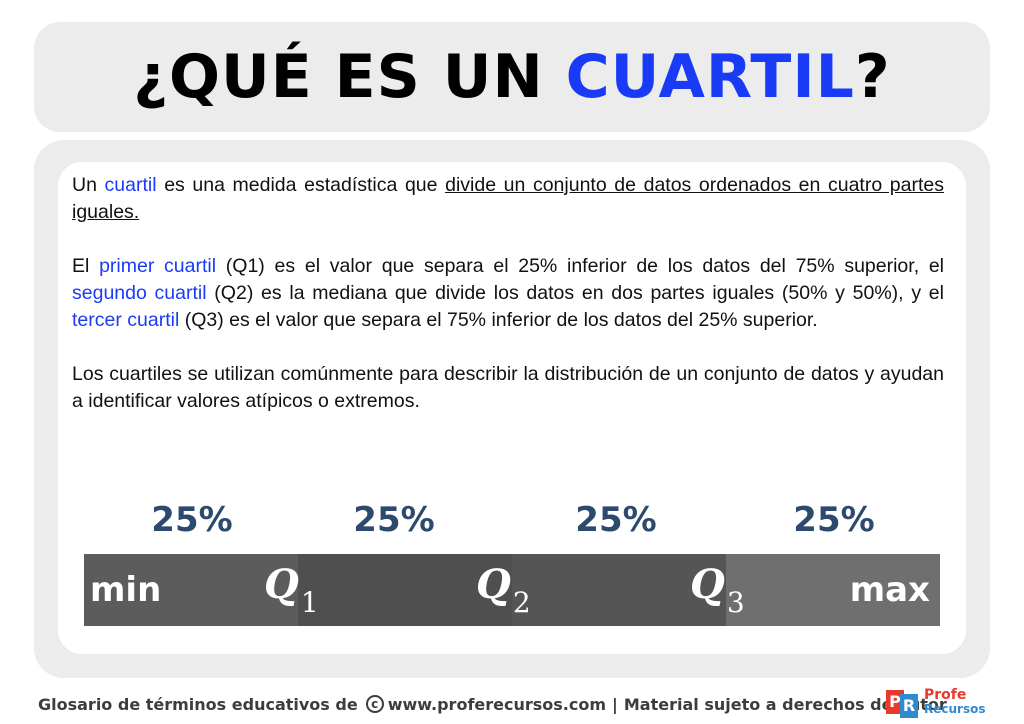 This screenshot has height=724, width=1024. What do you see at coordinates (394, 520) in the screenshot?
I see `percent-label-2: 25%` at bounding box center [394, 520].